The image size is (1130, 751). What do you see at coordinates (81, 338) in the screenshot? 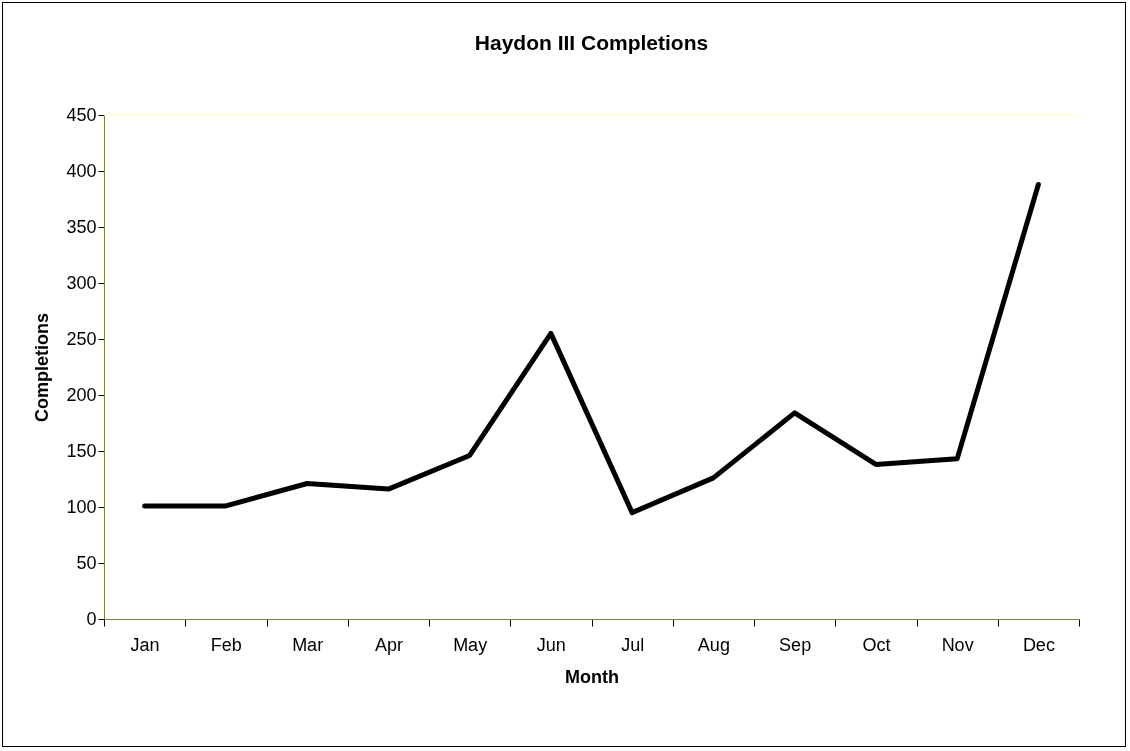
I see `y-tick-label: 250` at bounding box center [81, 338].